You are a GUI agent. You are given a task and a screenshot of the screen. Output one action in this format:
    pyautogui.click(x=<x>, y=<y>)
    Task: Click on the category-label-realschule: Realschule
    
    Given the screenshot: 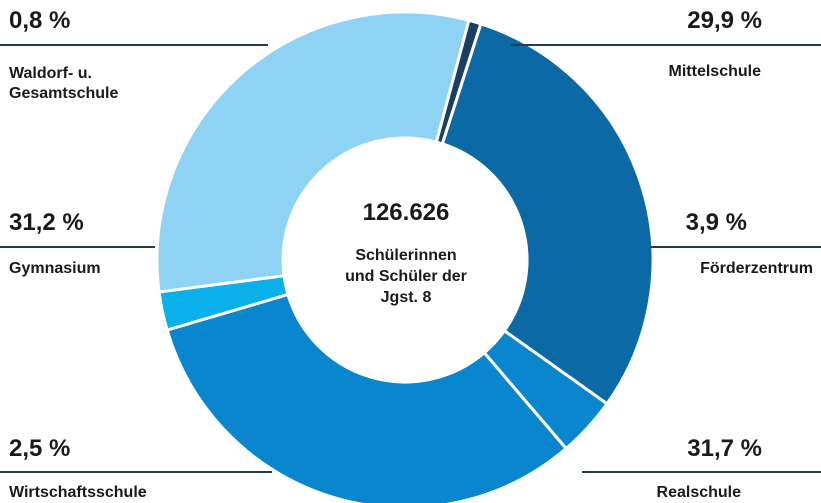 What is the action you would take?
    pyautogui.click(x=698, y=492)
    